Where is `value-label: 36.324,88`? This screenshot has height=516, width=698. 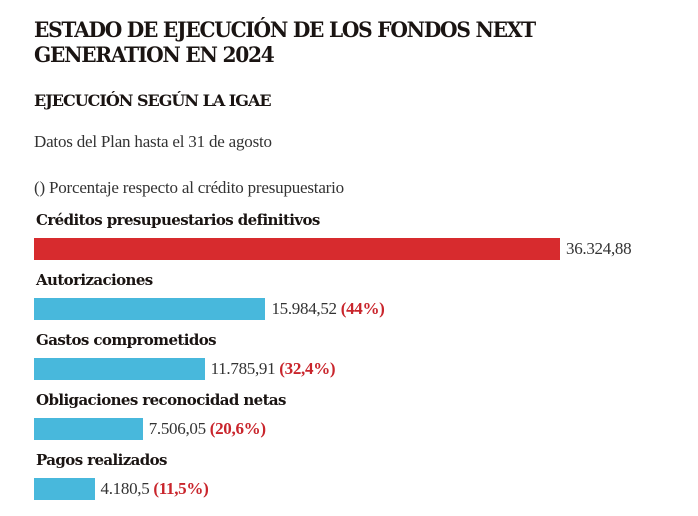 value-label: 36.324,88 is located at coordinates (599, 249).